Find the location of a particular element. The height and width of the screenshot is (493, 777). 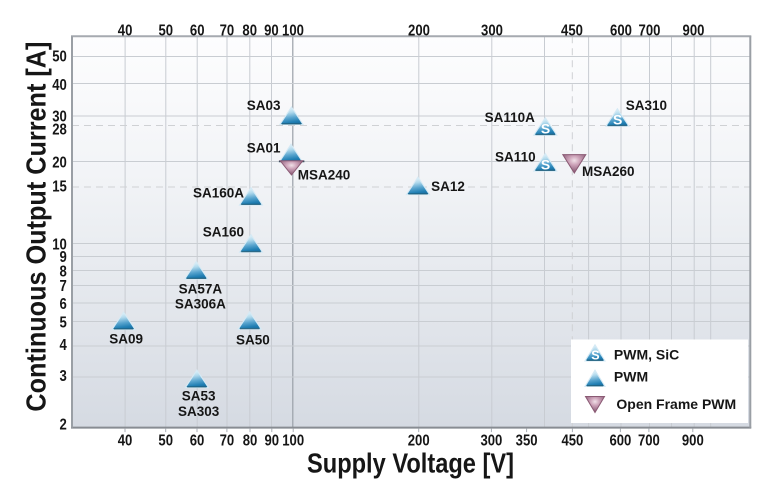

svg-text: 3 is located at coordinates (63, 376).